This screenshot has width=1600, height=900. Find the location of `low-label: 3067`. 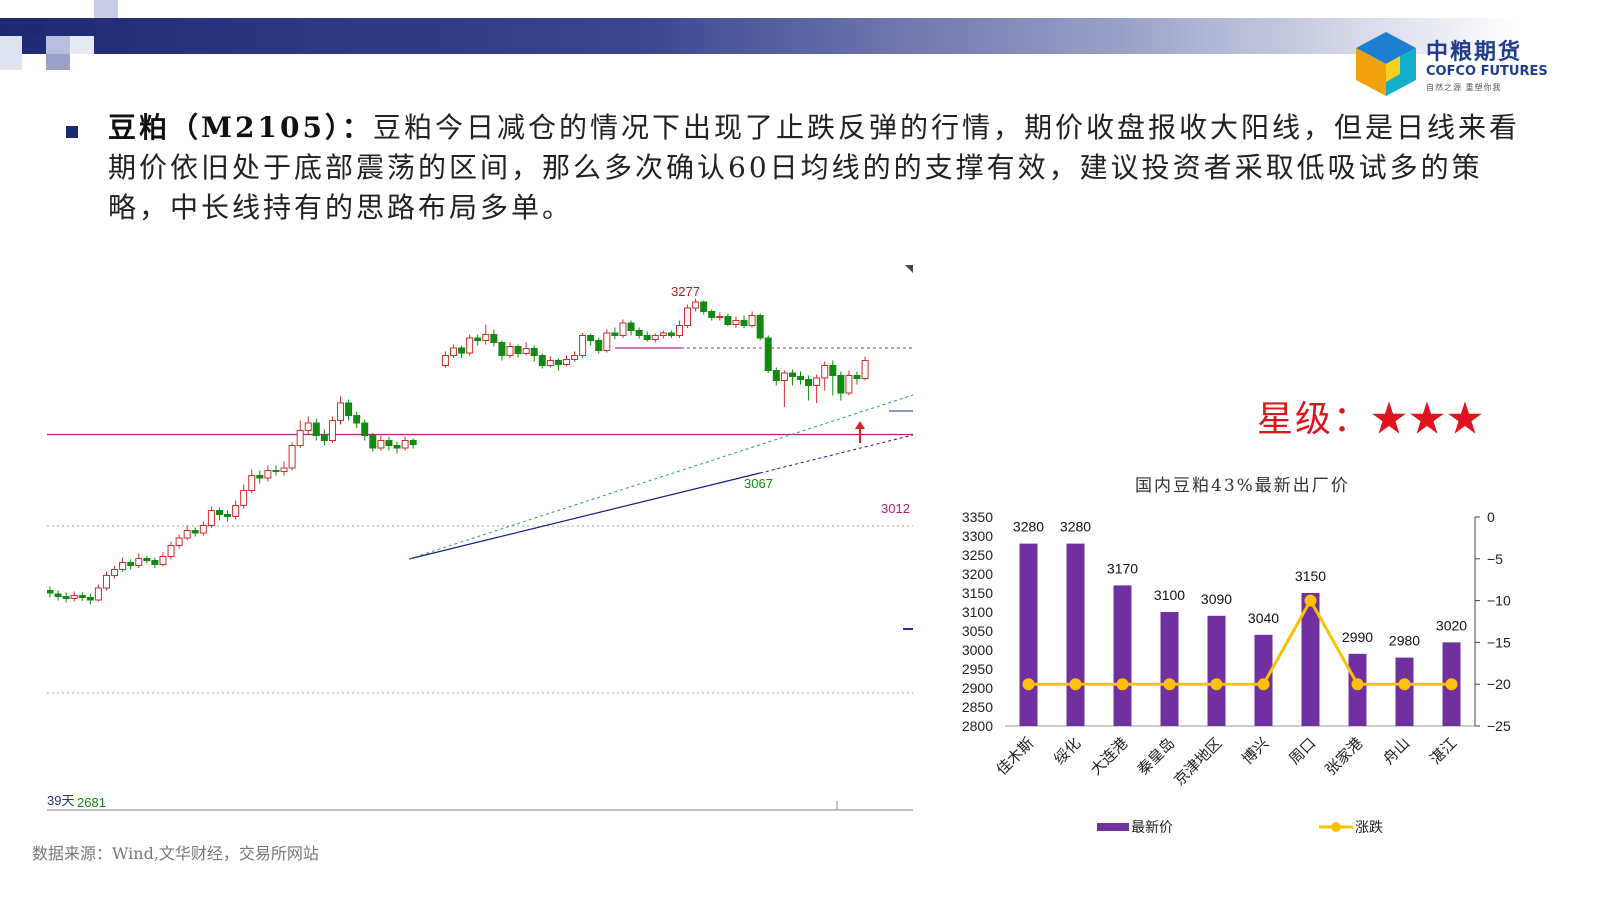

low-label: 3067 is located at coordinates (758, 483).